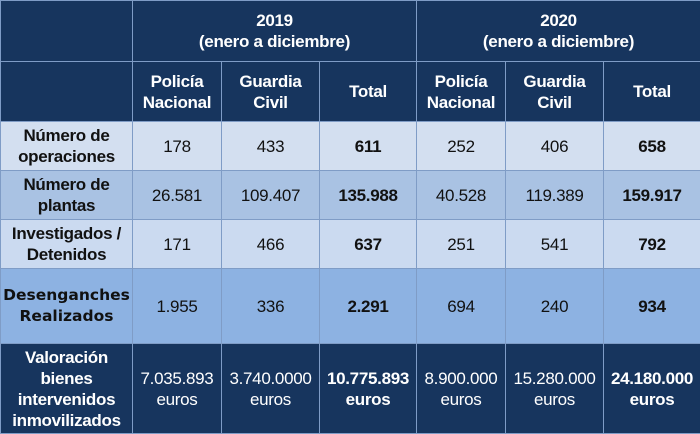 The image size is (700, 434). I want to click on year-label: 2019, so click(274, 20).